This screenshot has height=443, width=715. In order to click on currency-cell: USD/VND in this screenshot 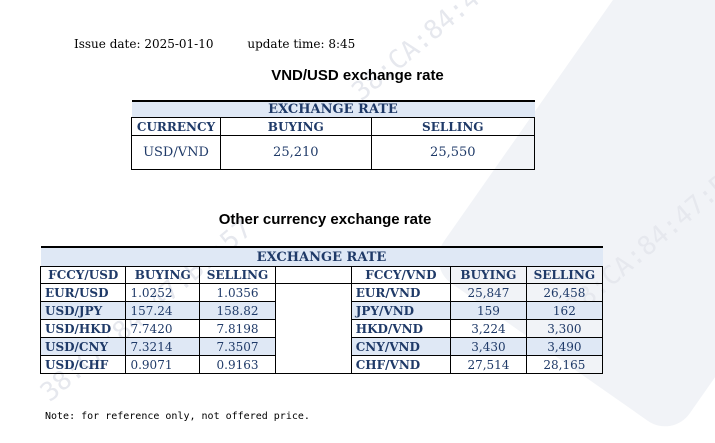, I will do `click(176, 152)`.